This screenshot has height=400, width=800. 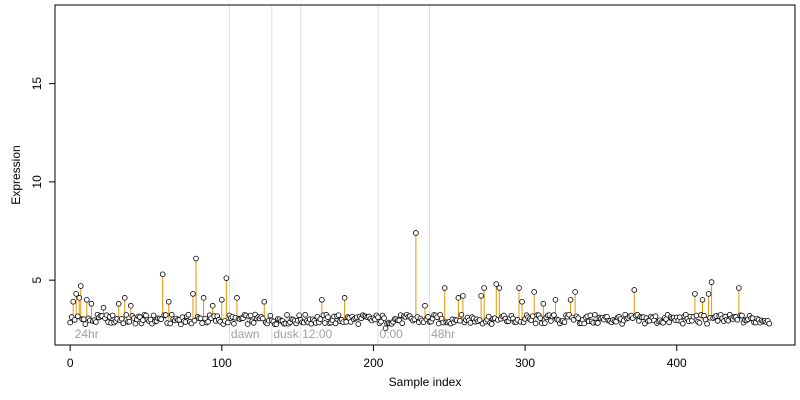 What do you see at coordinates (286, 334) in the screenshot?
I see `segment-label: dusk` at bounding box center [286, 334].